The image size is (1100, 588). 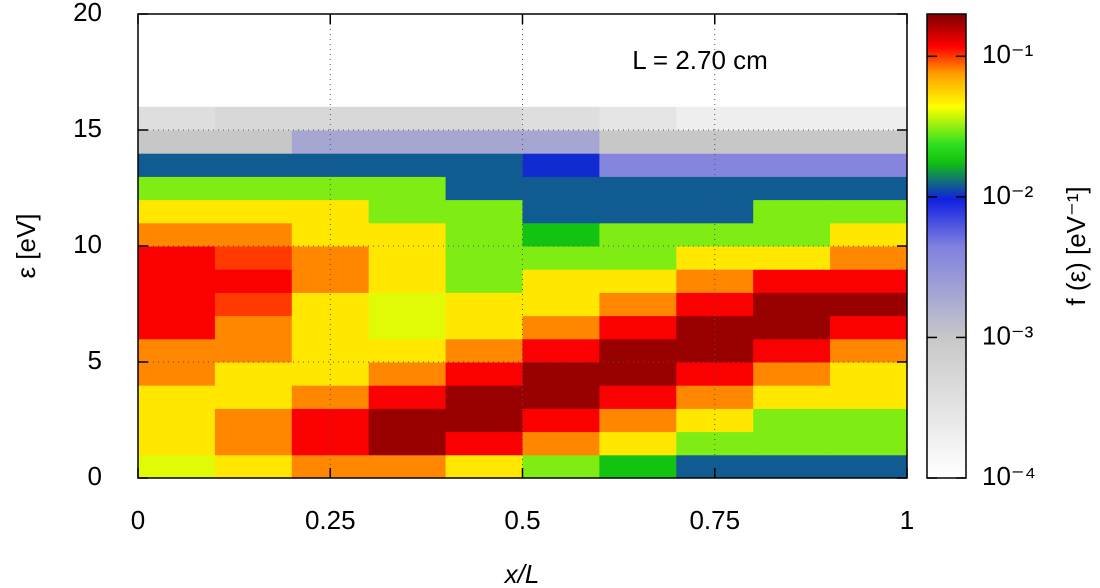 I want to click on colorbar, so click(x=946, y=246).